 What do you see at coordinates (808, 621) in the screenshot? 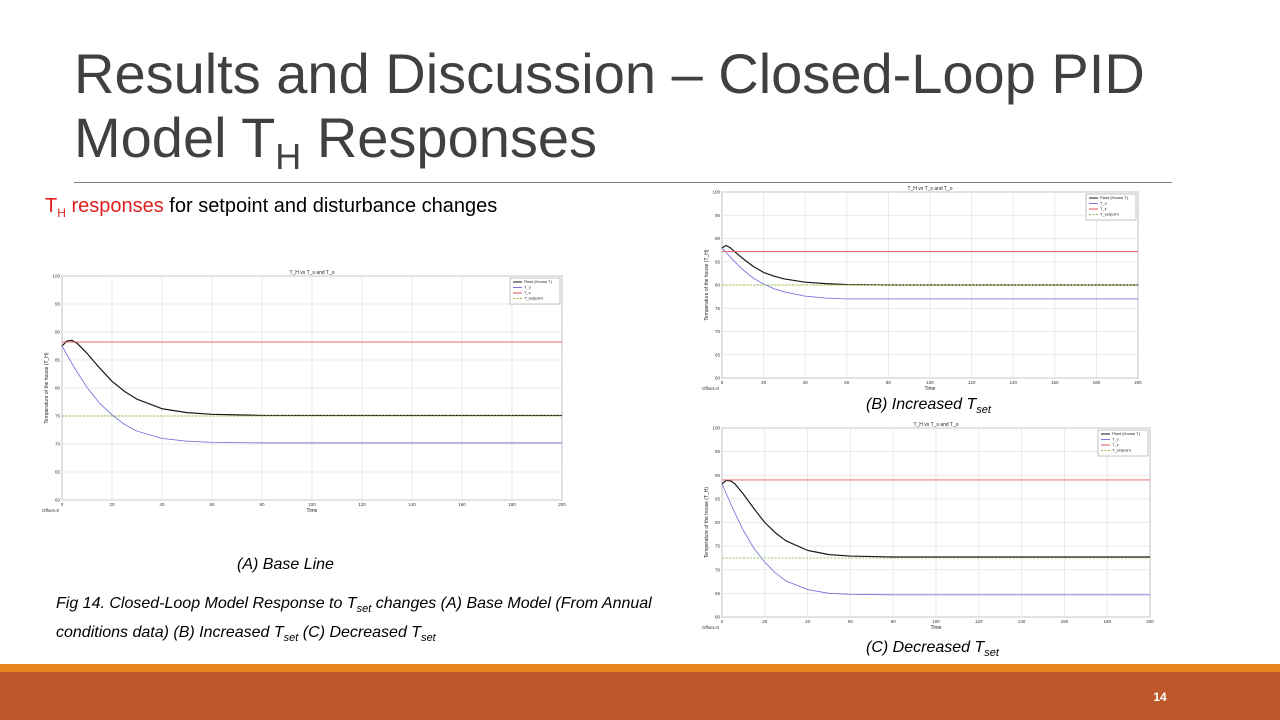
I see `chart-2-x-tick-label: 40` at bounding box center [808, 621].